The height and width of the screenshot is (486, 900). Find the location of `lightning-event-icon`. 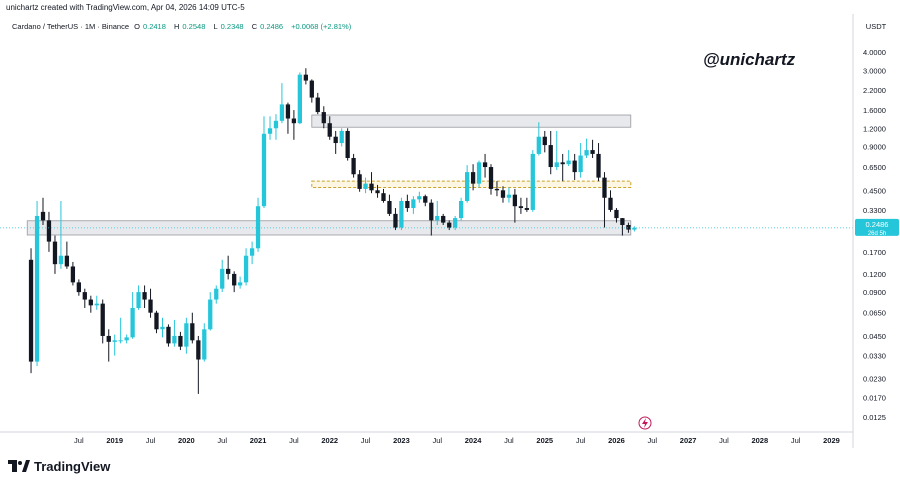

lightning-event-icon is located at coordinates (645, 423).